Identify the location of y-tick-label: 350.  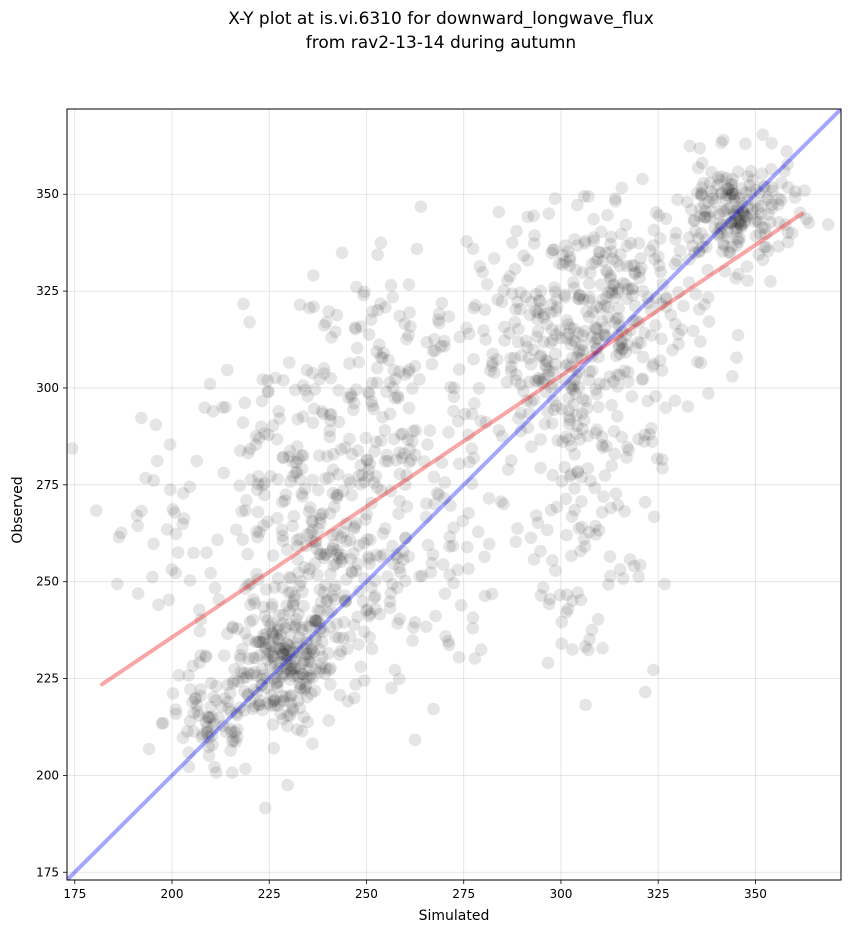
(47, 194).